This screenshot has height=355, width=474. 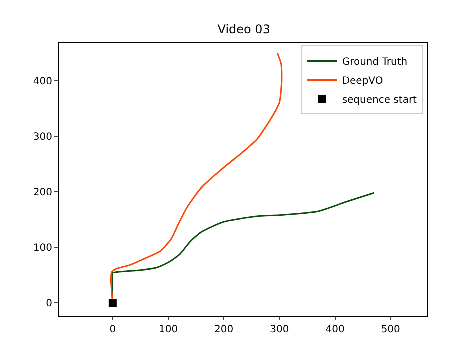 What do you see at coordinates (168, 330) in the screenshot?
I see `x-tick-label: 100` at bounding box center [168, 330].